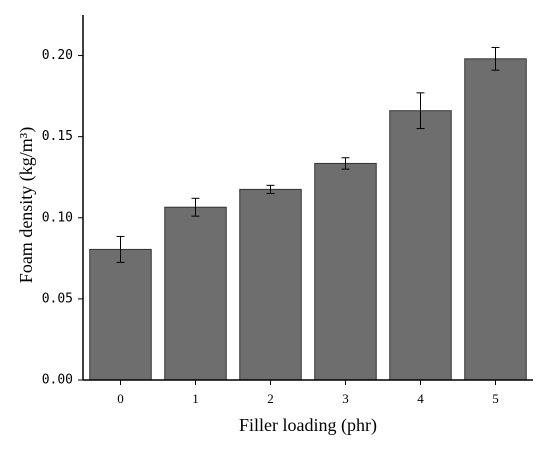 The width and height of the screenshot is (550, 450). Describe the element at coordinates (345, 398) in the screenshot. I see `x-tick-label: 3` at that location.